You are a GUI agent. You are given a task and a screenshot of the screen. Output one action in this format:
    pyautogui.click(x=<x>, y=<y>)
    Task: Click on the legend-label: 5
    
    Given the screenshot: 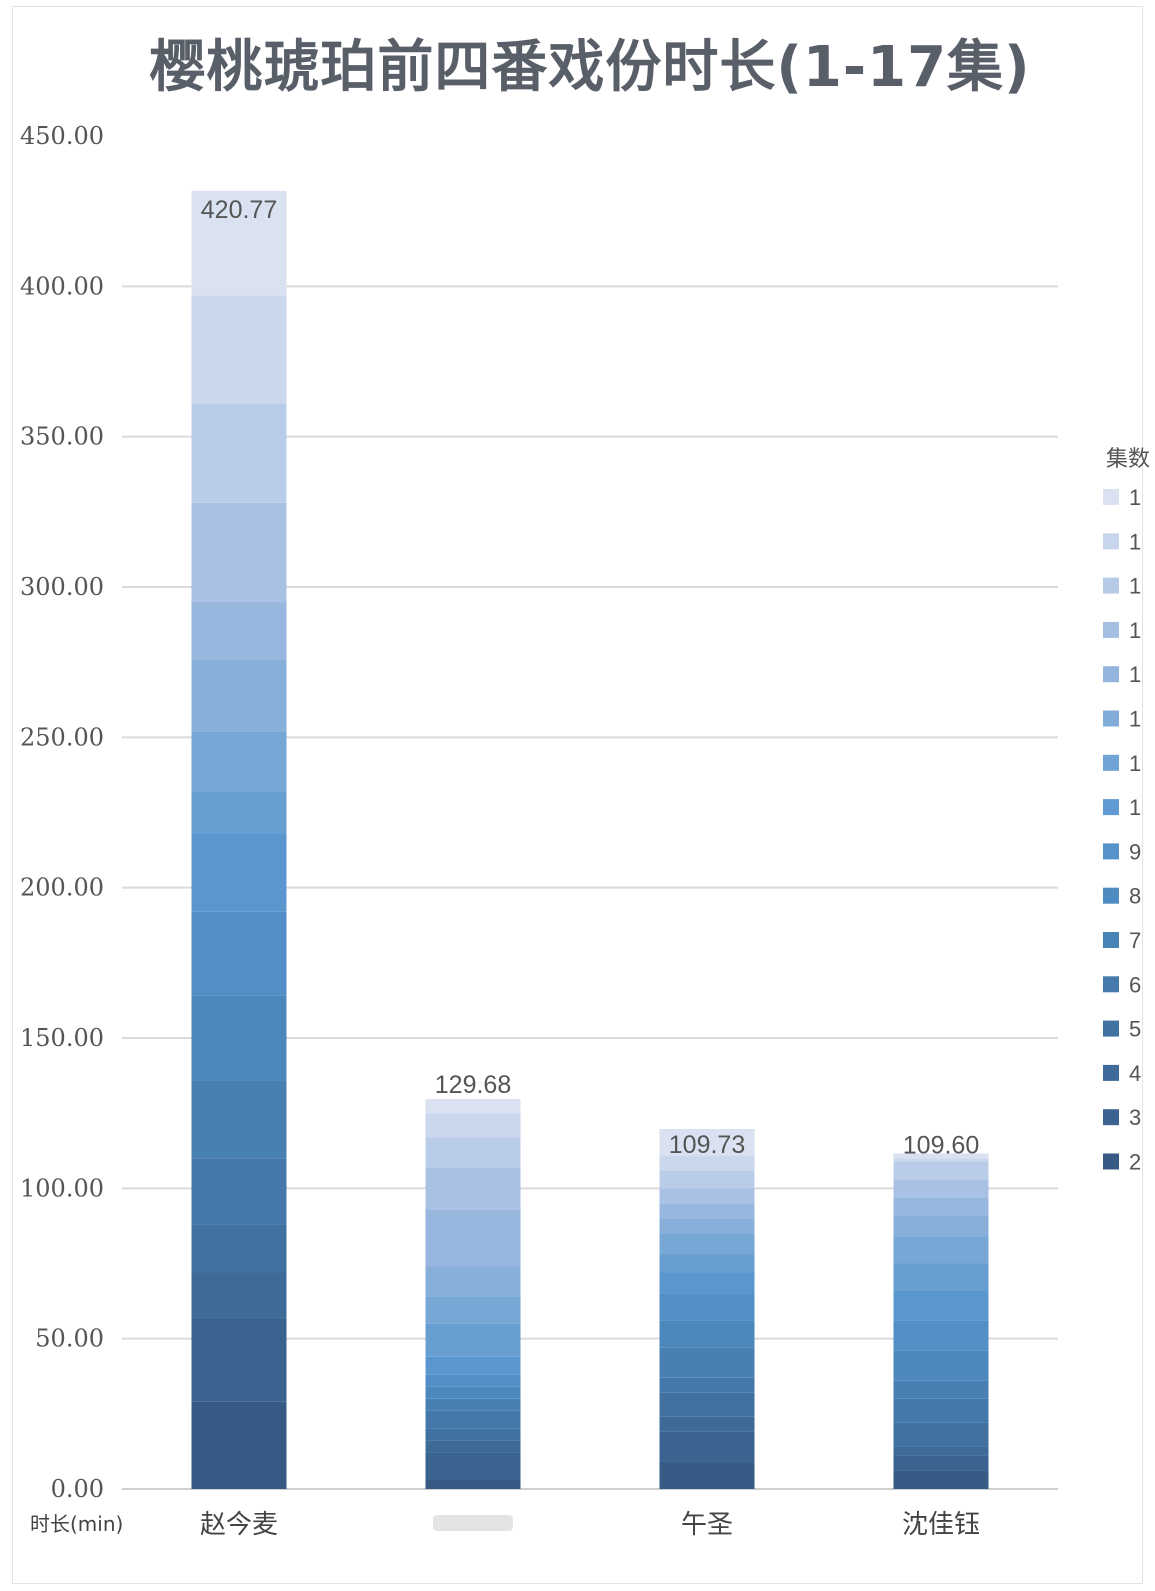 What is the action you would take?
    pyautogui.click(x=1135, y=1029)
    